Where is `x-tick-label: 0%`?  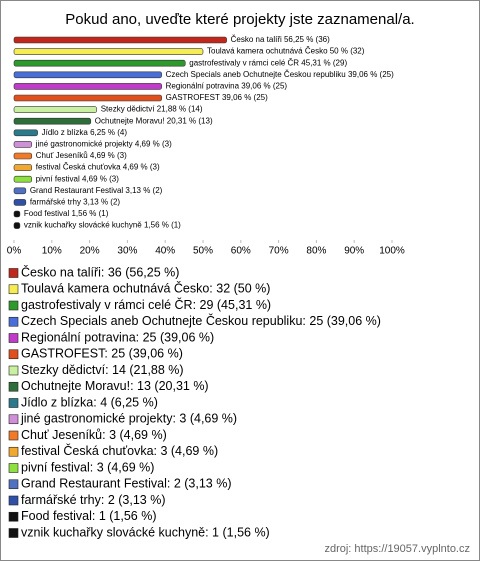 x-tick-label: 0% is located at coordinates (14, 251).